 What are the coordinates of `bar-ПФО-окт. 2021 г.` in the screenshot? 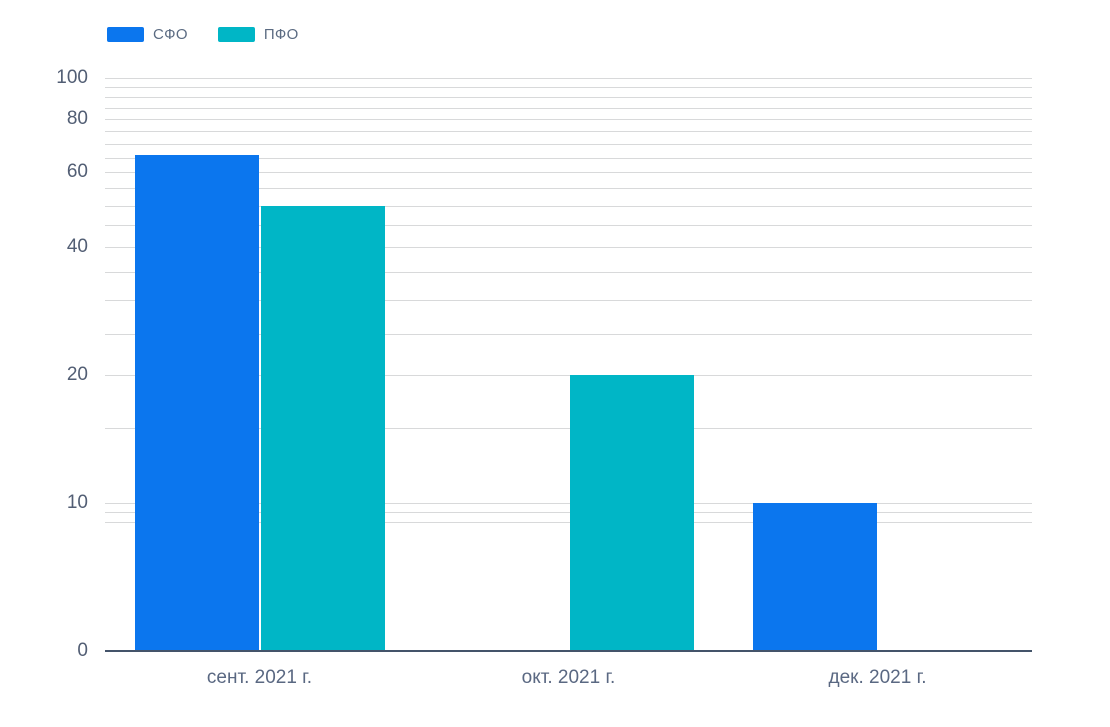 It's located at (632, 513).